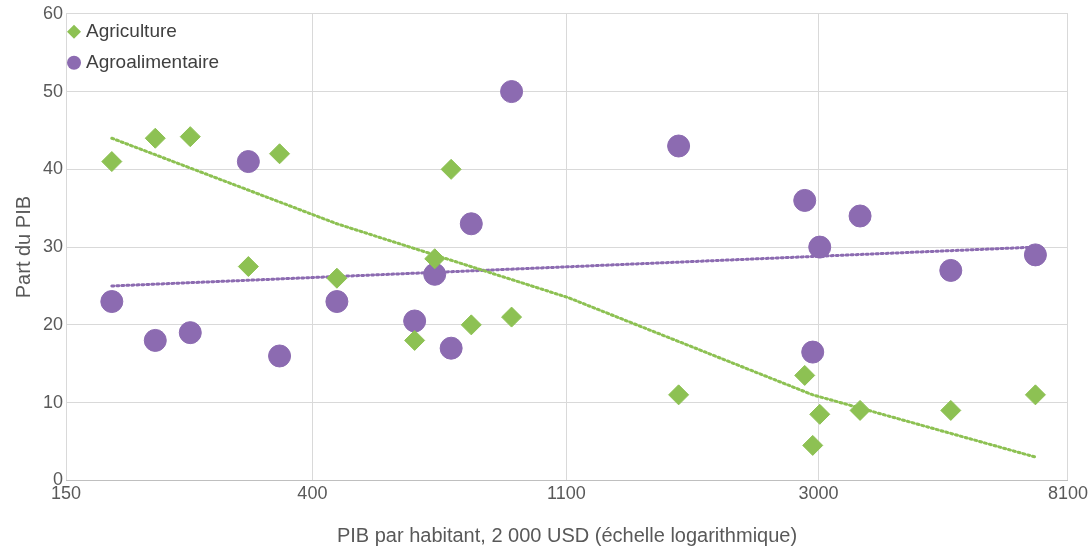 The height and width of the screenshot is (556, 1091). Describe the element at coordinates (22, 247) in the screenshot. I see `y-axis-title: Part du PIB` at that location.